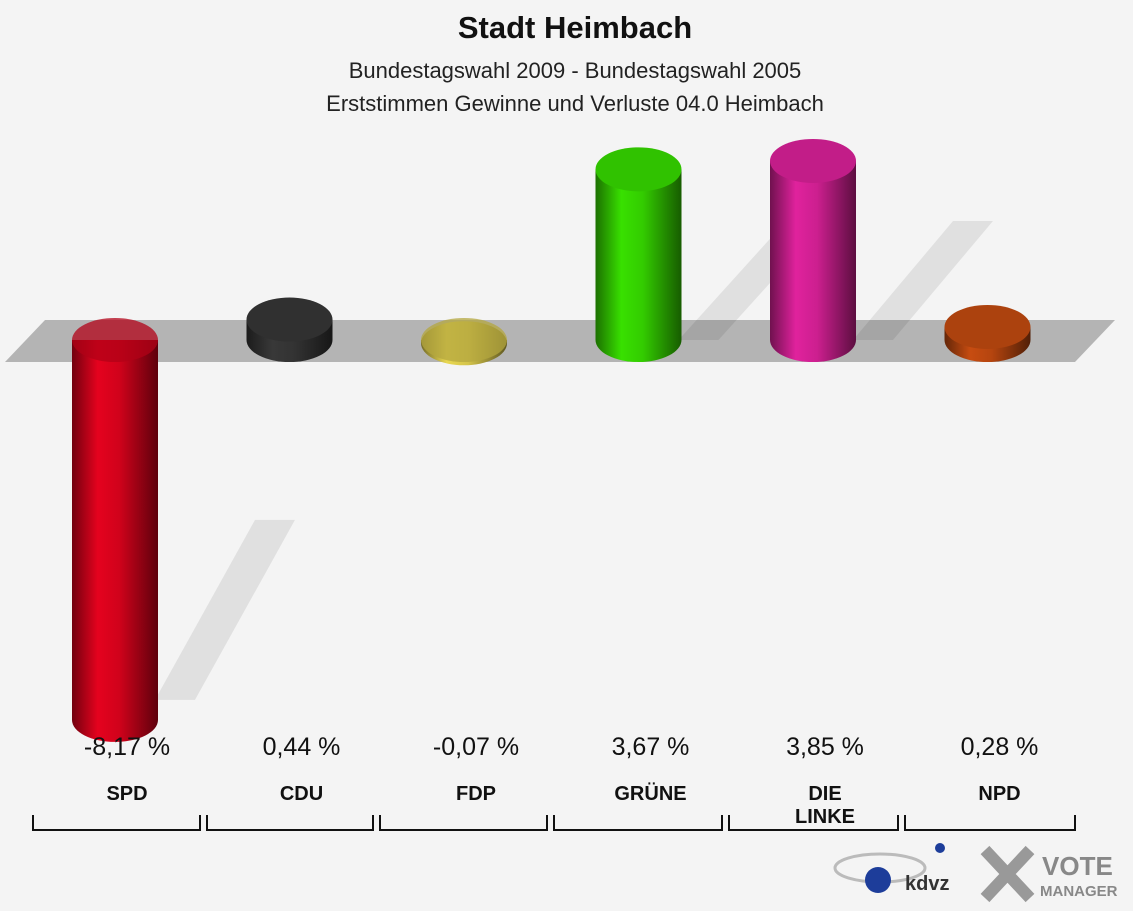 The image size is (1133, 911). Describe the element at coordinates (650, 747) in the screenshot. I see `value-label: 3,67 %` at that location.